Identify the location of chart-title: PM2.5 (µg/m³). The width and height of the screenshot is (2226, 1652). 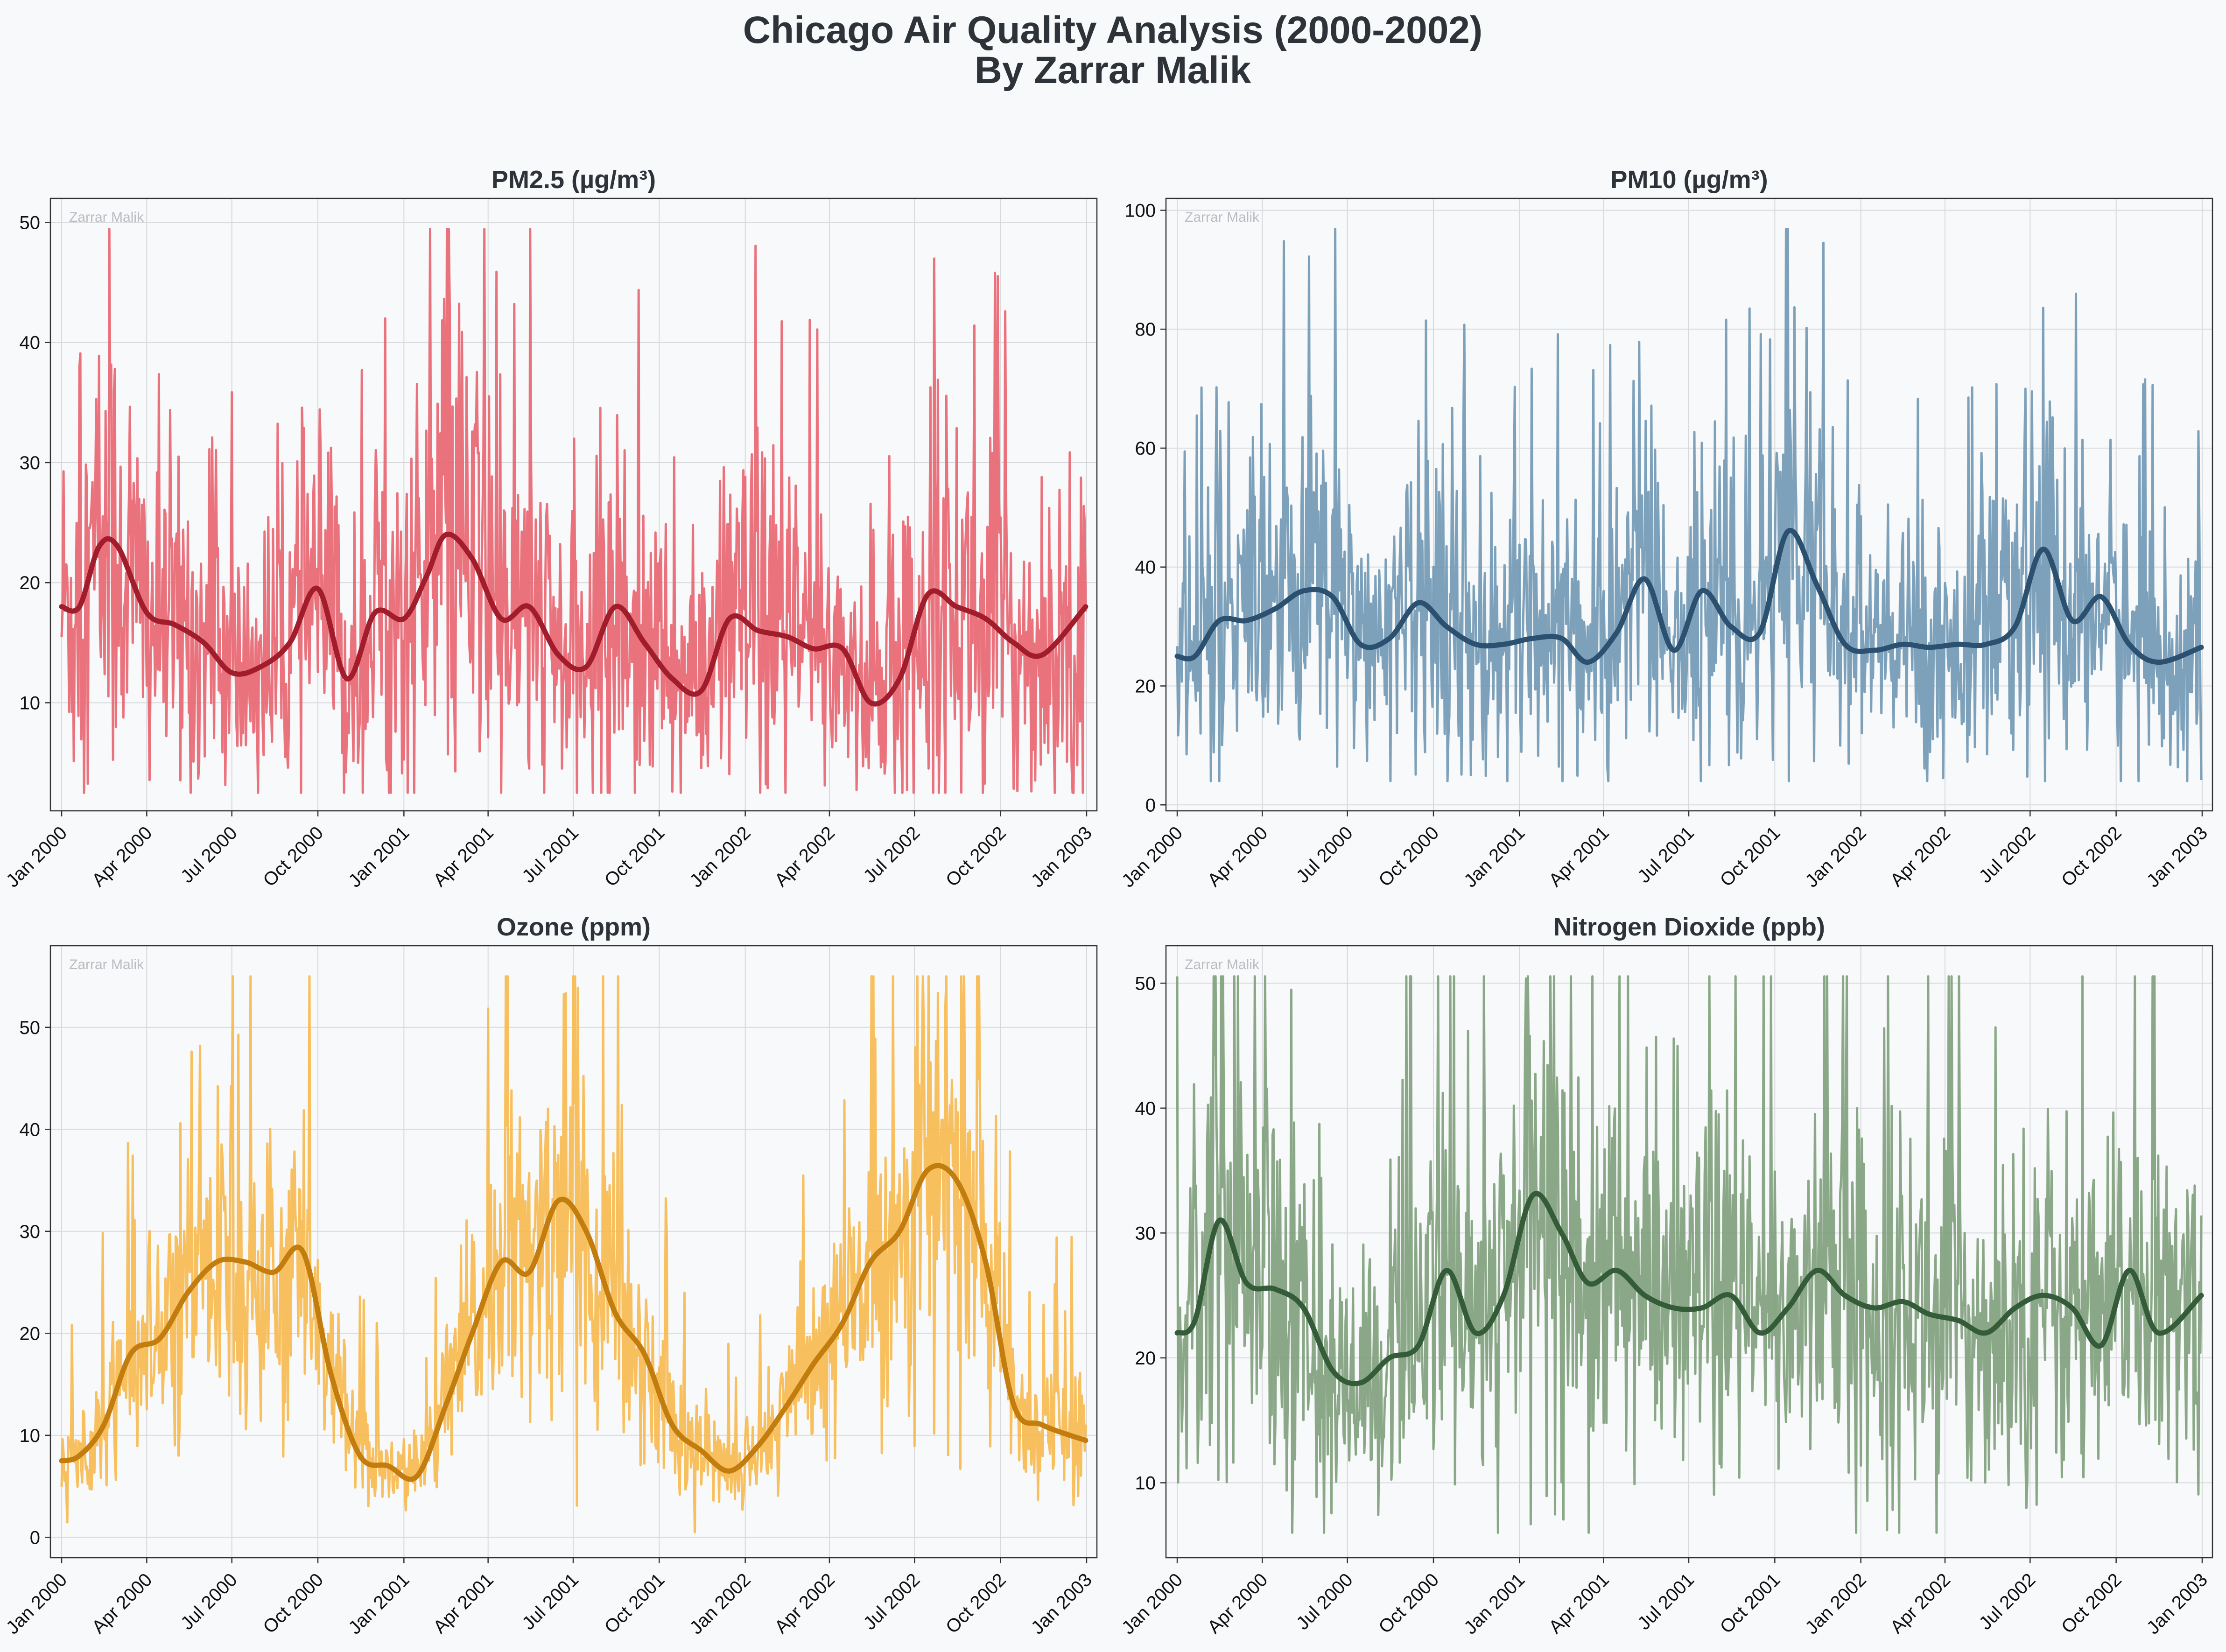
(574, 180).